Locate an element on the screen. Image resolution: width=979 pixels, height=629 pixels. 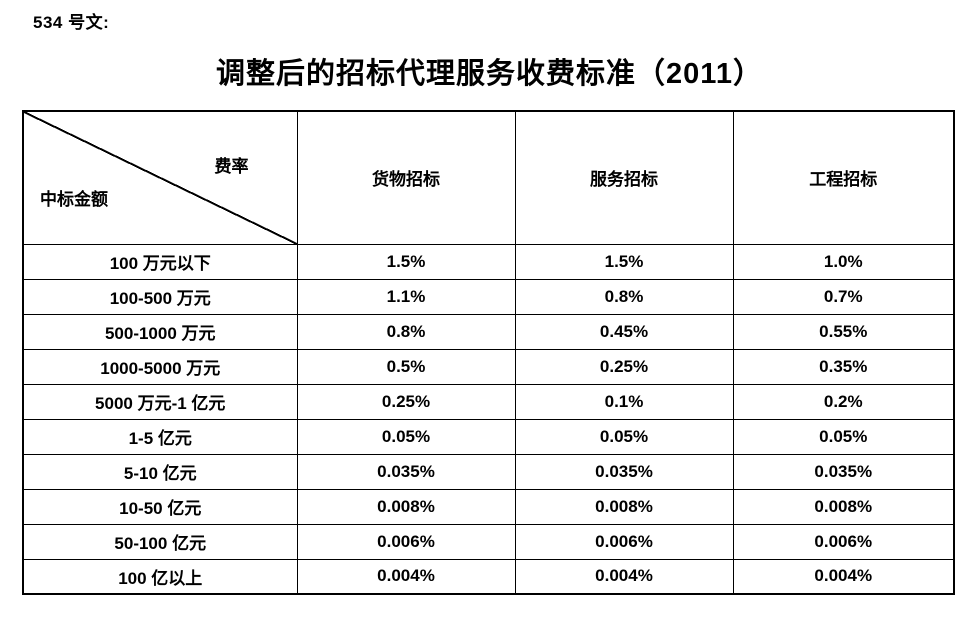
table-row: 10-50 亿元 0.008% 0.008% 0.008% is located at coordinates (488, 506).